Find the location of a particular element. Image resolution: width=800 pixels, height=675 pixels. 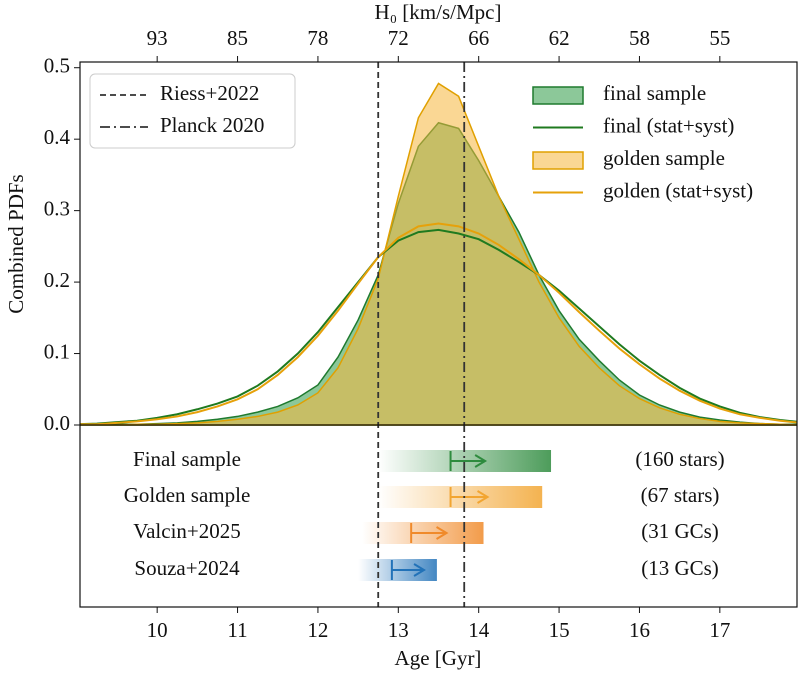

legend-label: Riess+2022 is located at coordinates (209, 93).